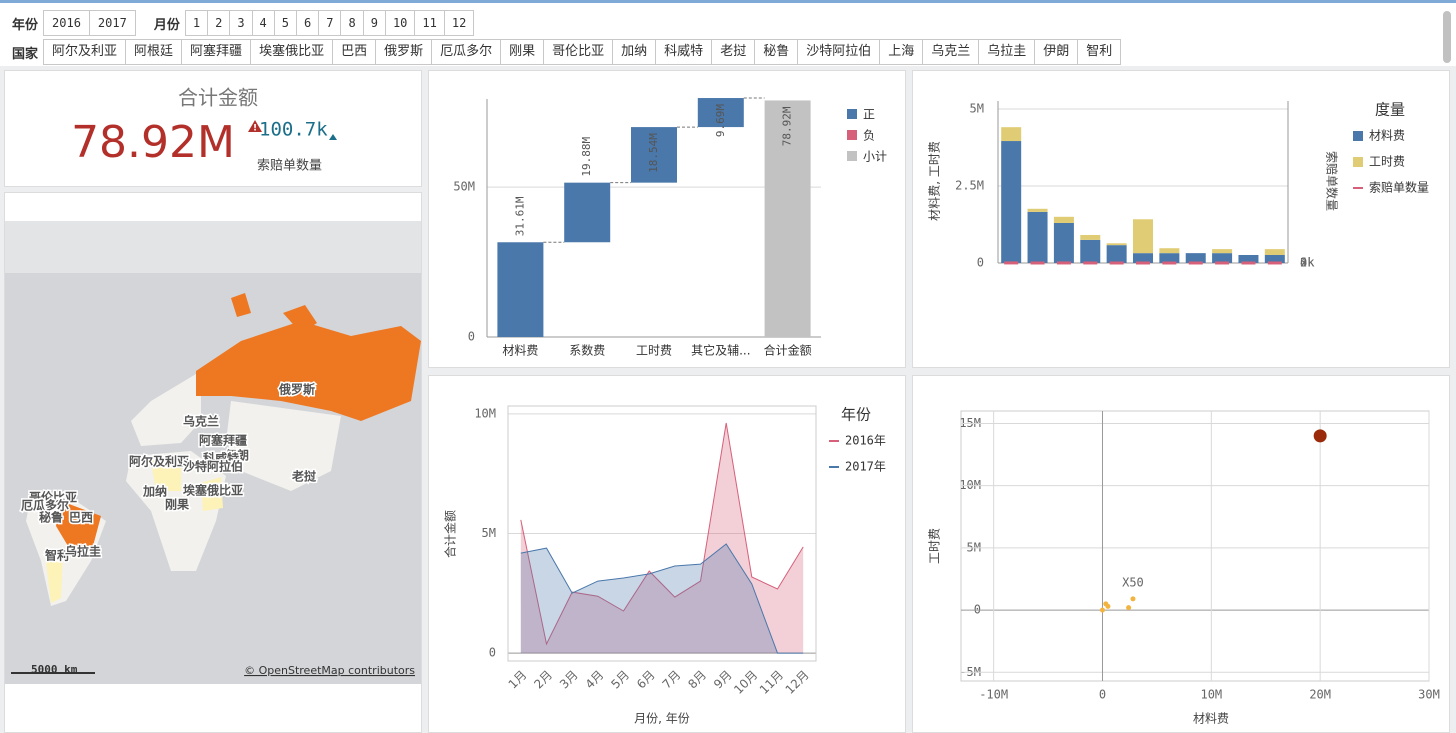 The image size is (1456, 733). I want to click on x-tick-label: 11月, so click(771, 682).